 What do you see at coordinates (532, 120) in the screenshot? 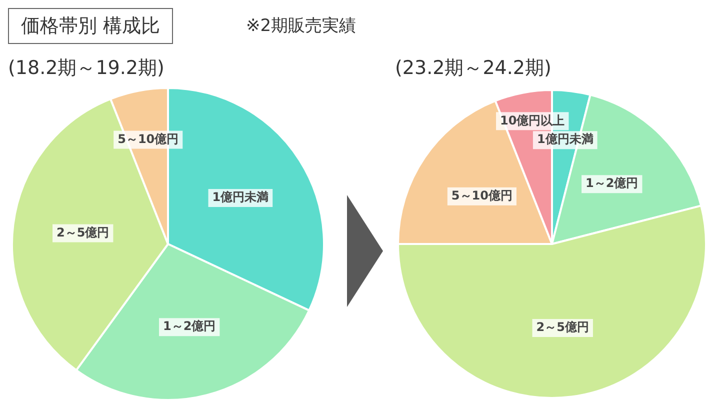
I see `slice-label: 10億円以上` at bounding box center [532, 120].